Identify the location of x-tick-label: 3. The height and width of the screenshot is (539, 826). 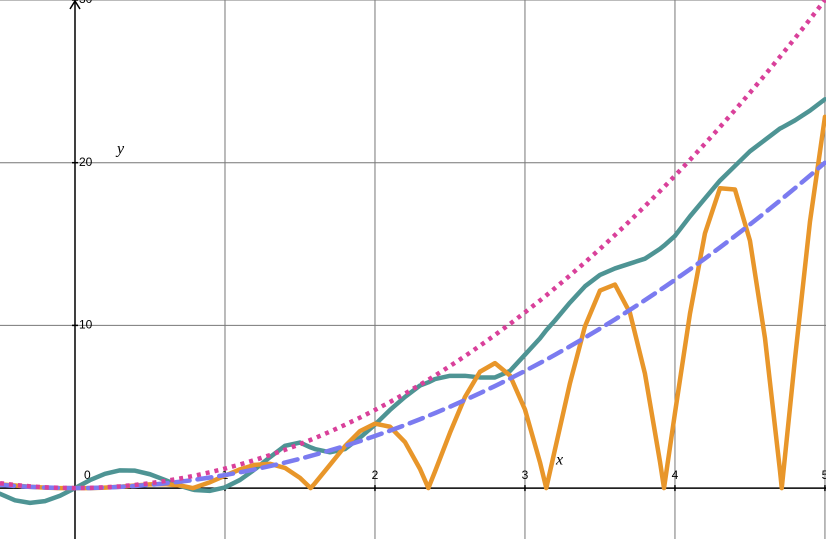
(525, 475).